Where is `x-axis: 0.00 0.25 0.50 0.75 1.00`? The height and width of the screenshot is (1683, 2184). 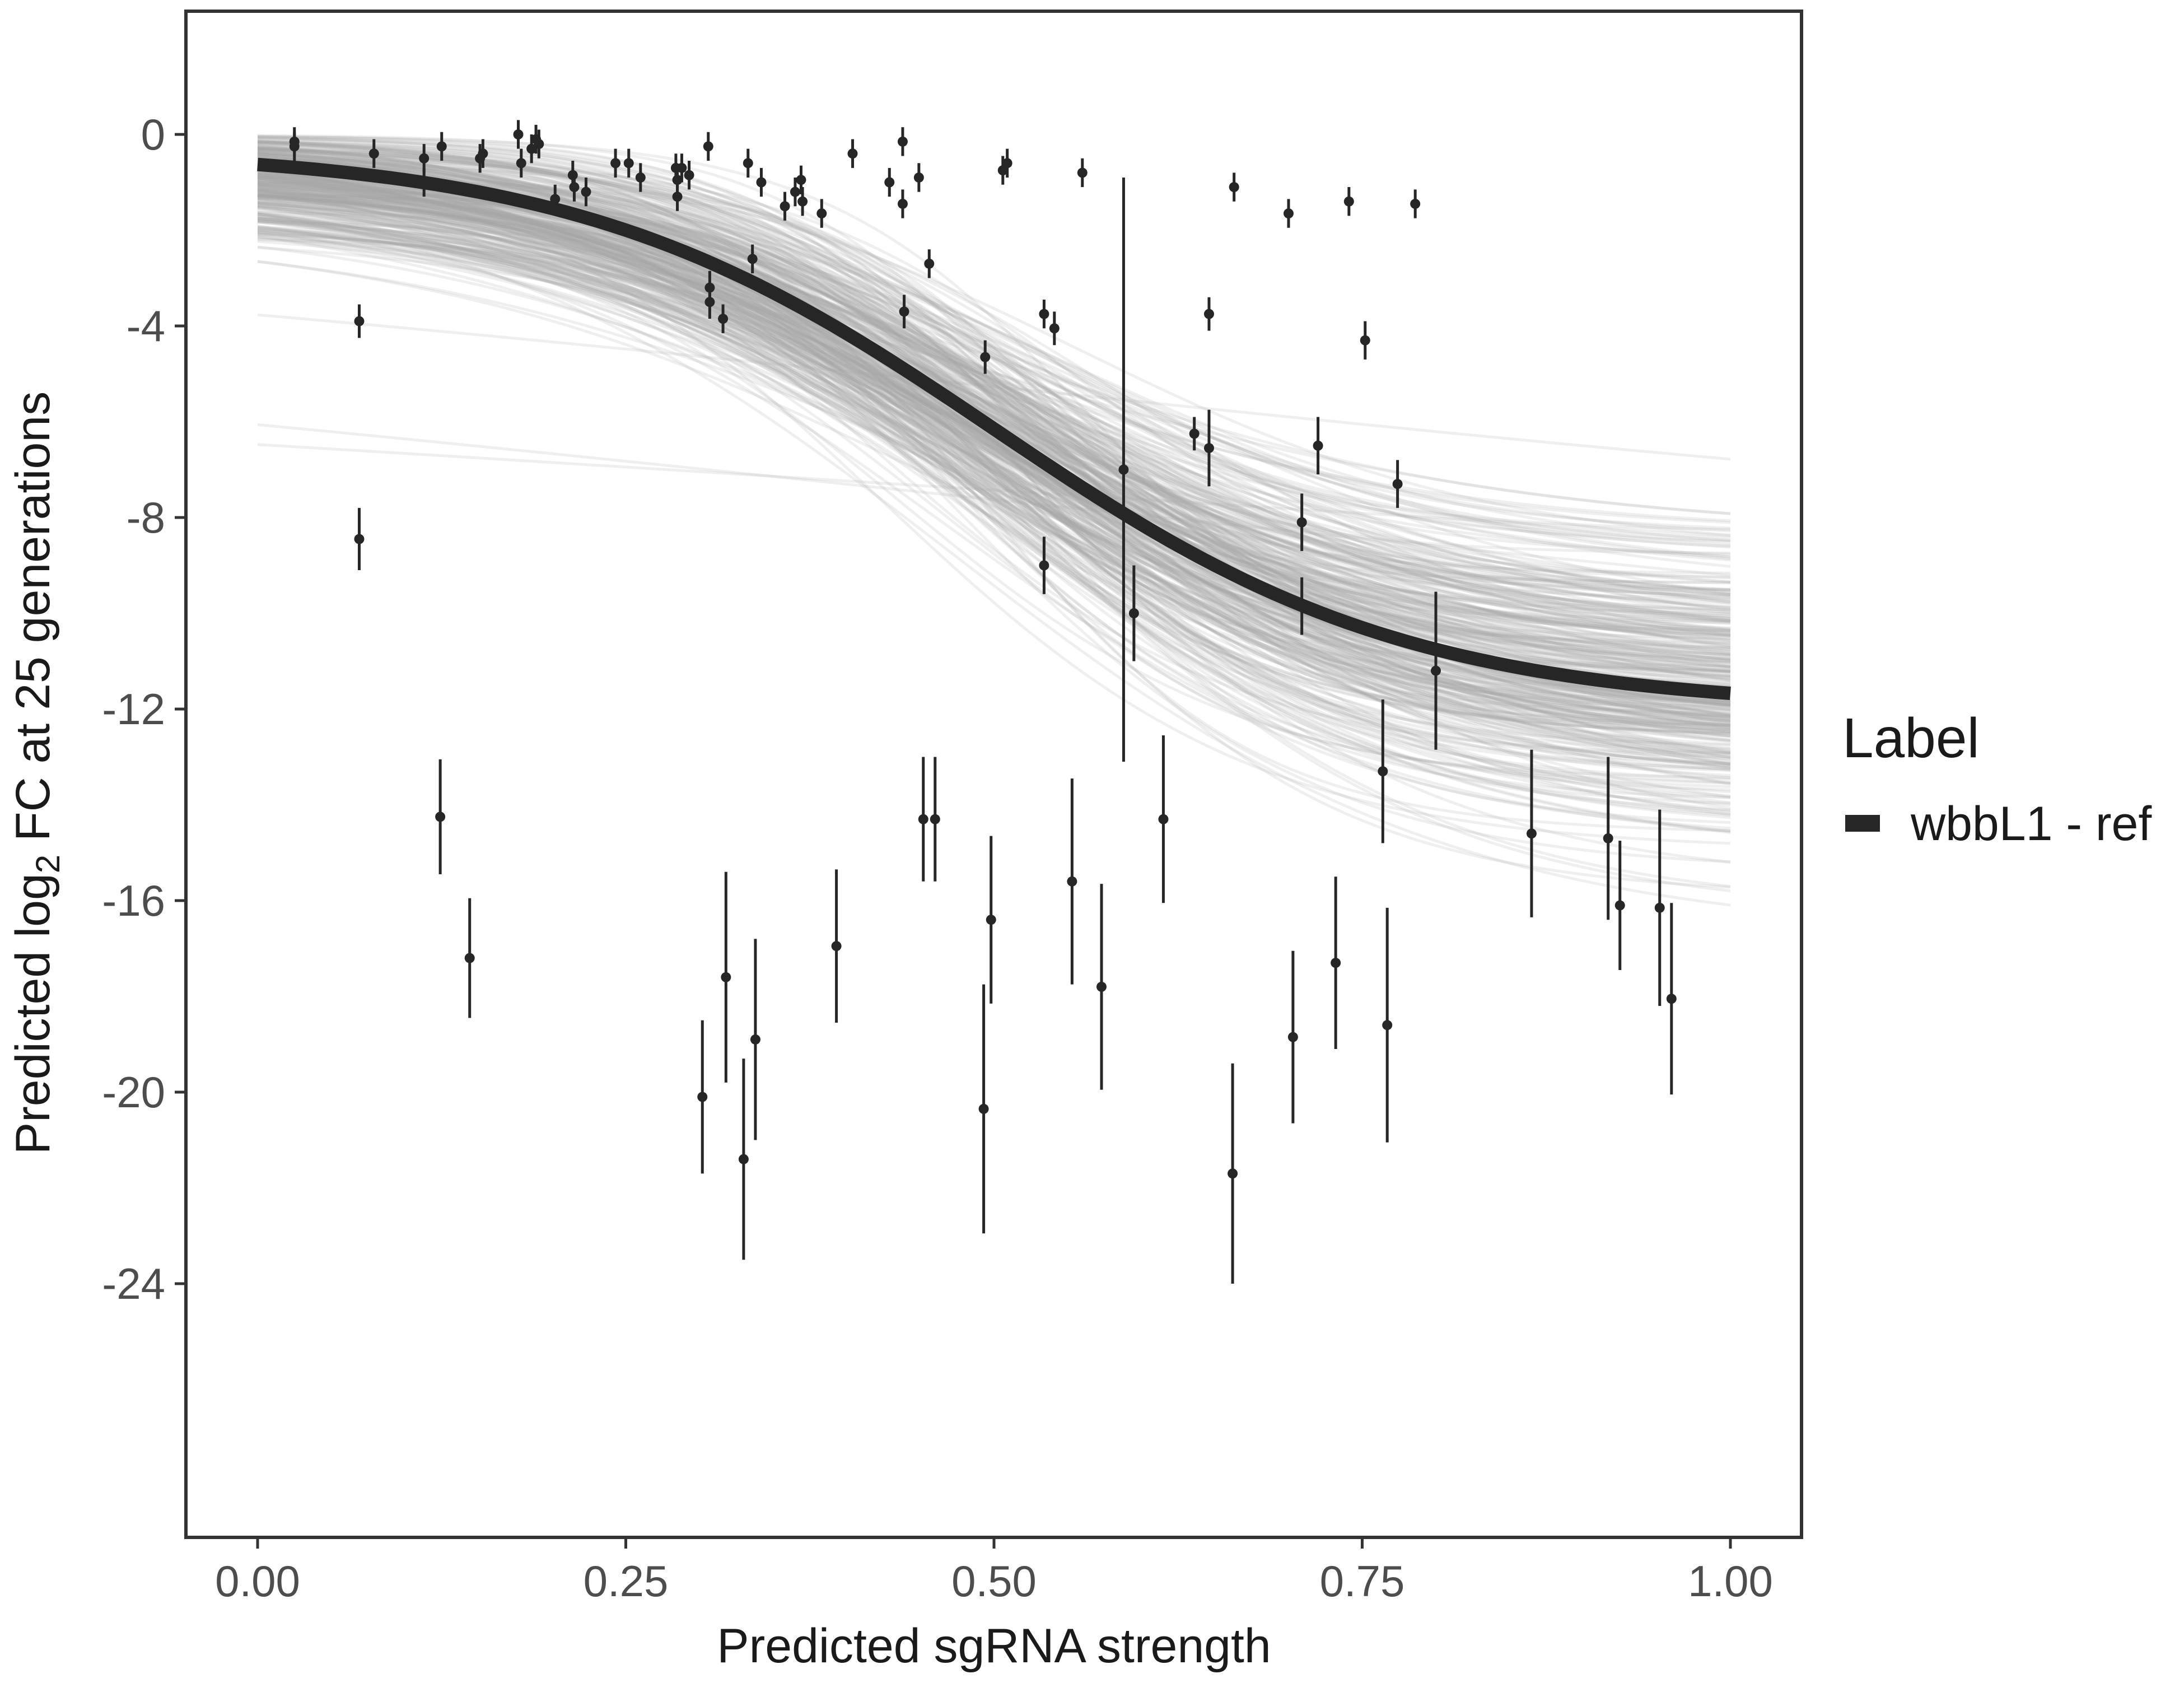 x-axis: 0.00 0.25 0.50 0.75 1.00 is located at coordinates (994, 1572).